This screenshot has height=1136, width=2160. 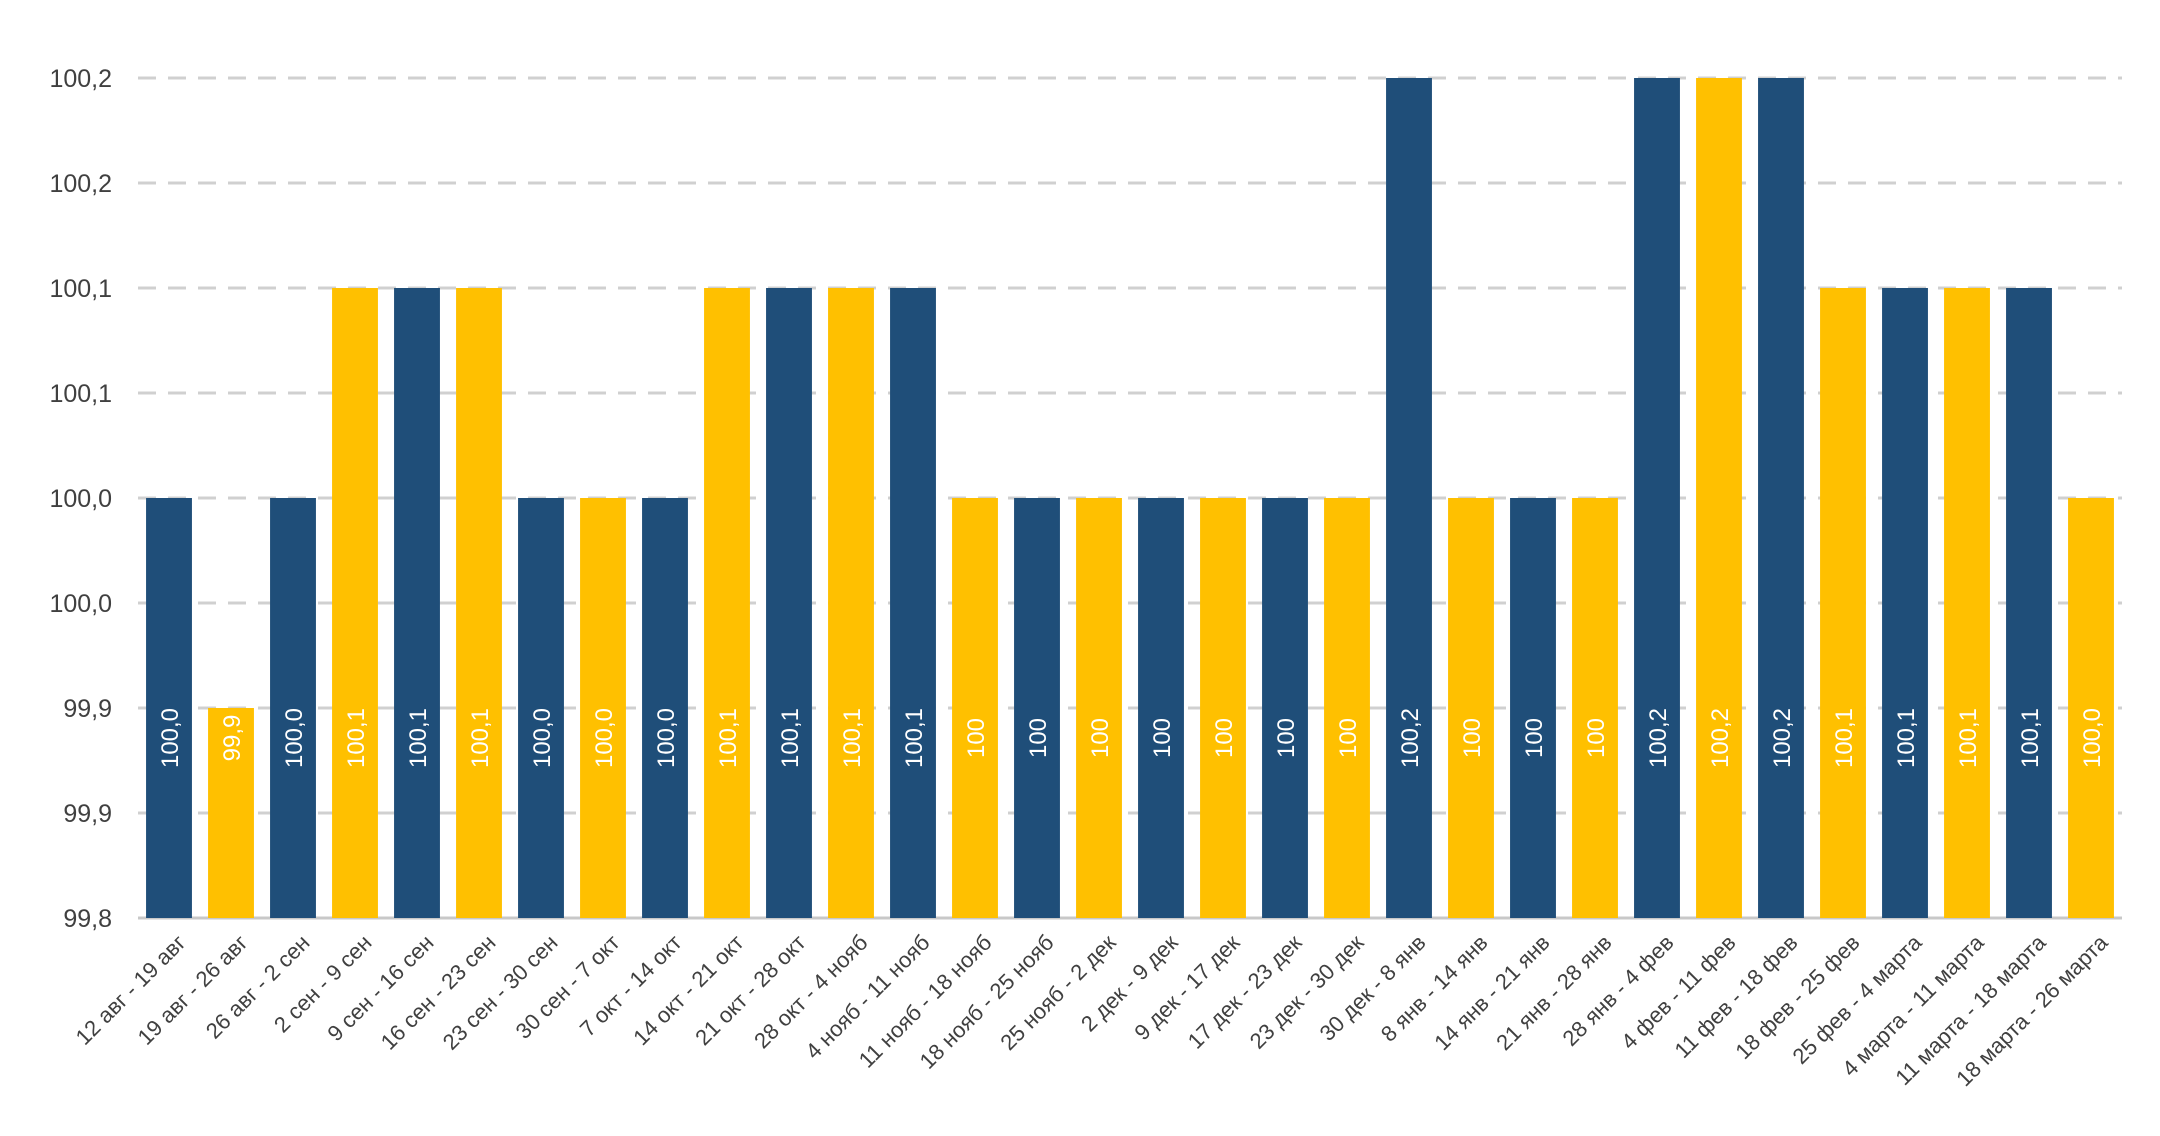 I want to click on x-tick-label: 12 авг - 19 авг, so click(x=131, y=990).